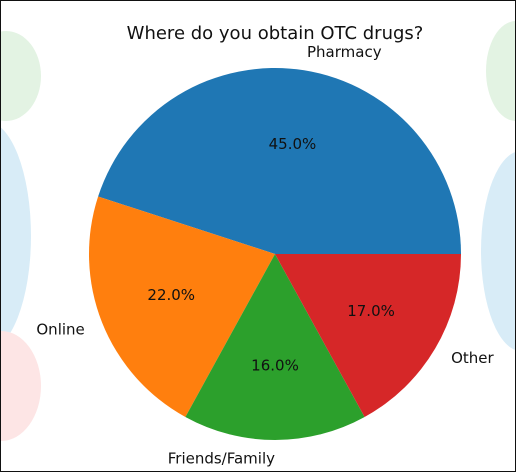 This screenshot has height=474, width=516. I want to click on pie-value-label: 45.0%, so click(293, 144).